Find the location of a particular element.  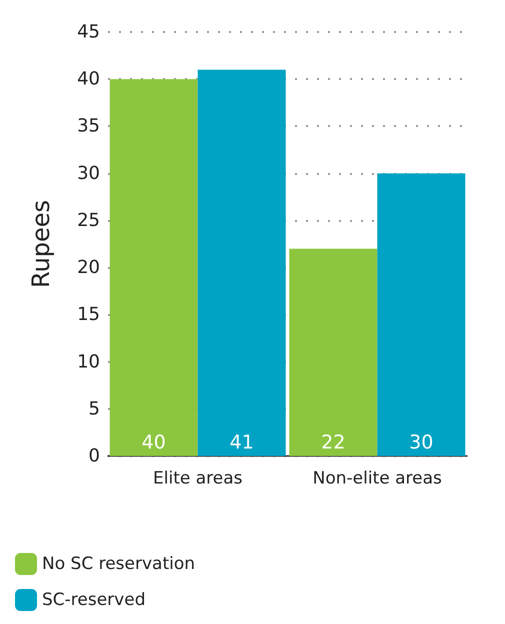

y-tick-label: 25 is located at coordinates (88, 220).